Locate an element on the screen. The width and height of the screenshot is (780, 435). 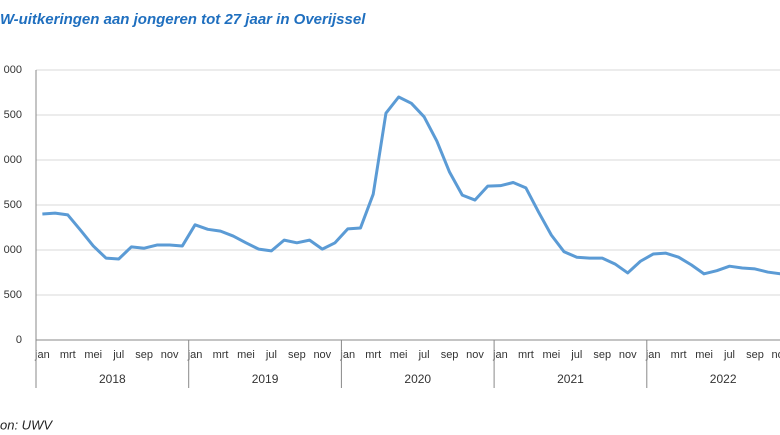
source: on: UWV is located at coordinates (26, 424).